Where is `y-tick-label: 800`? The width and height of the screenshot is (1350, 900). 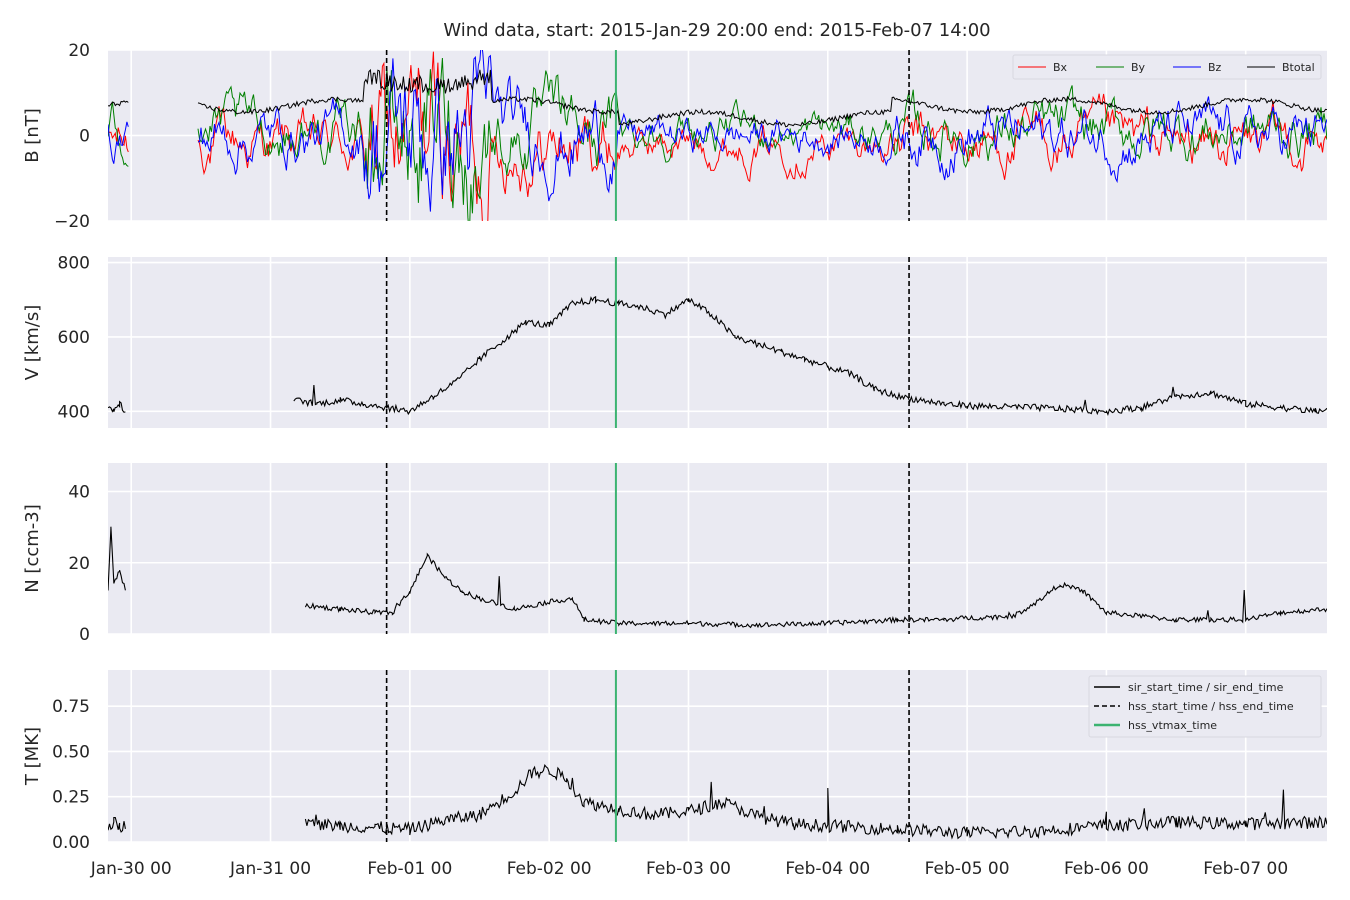
y-tick-label: 800 is located at coordinates (74, 264).